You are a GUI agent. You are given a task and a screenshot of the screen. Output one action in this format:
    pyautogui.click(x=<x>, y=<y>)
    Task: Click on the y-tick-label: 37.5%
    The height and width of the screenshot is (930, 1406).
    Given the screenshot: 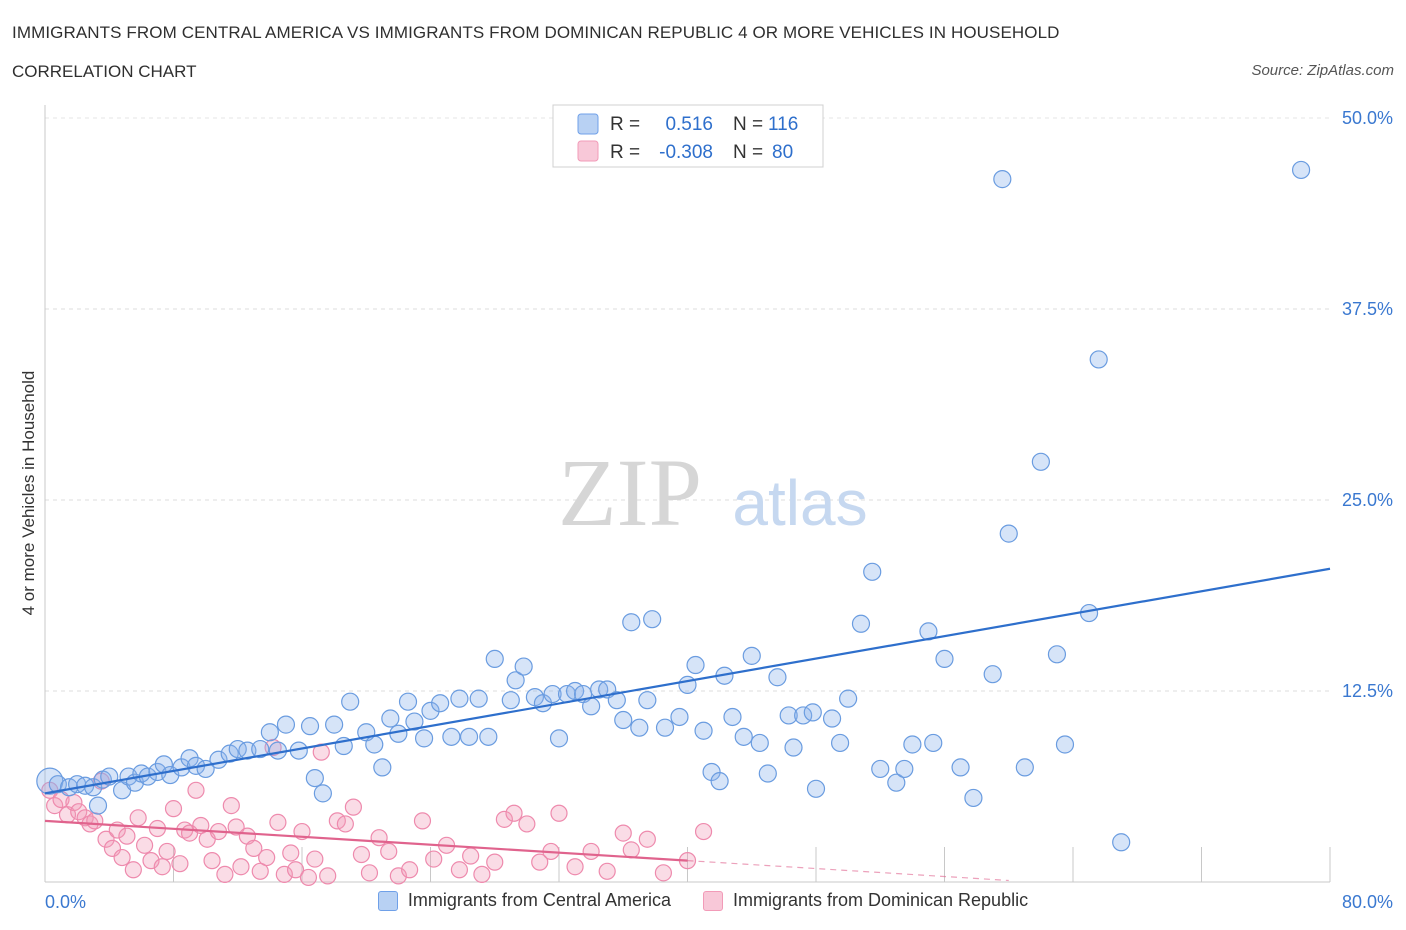 What is the action you would take?
    pyautogui.click(x=1367, y=309)
    